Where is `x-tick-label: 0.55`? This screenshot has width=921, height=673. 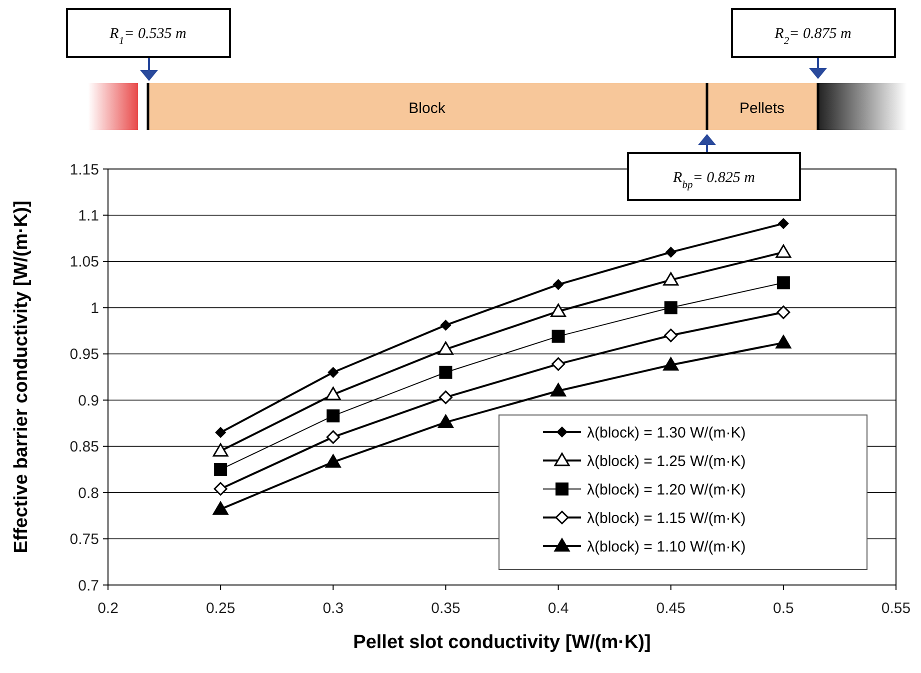 x-tick-label: 0.55 is located at coordinates (896, 608).